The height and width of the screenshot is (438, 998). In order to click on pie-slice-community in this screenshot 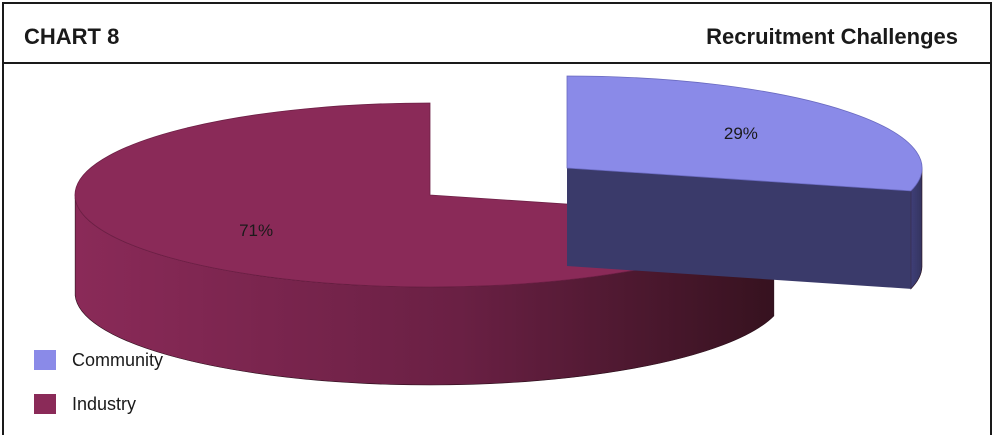, I will do `click(744, 133)`.